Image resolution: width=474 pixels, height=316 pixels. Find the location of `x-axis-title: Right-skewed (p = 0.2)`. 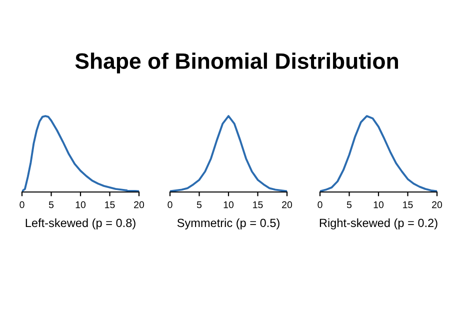

x-axis-title: Right-skewed (p = 0.2) is located at coordinates (379, 224).